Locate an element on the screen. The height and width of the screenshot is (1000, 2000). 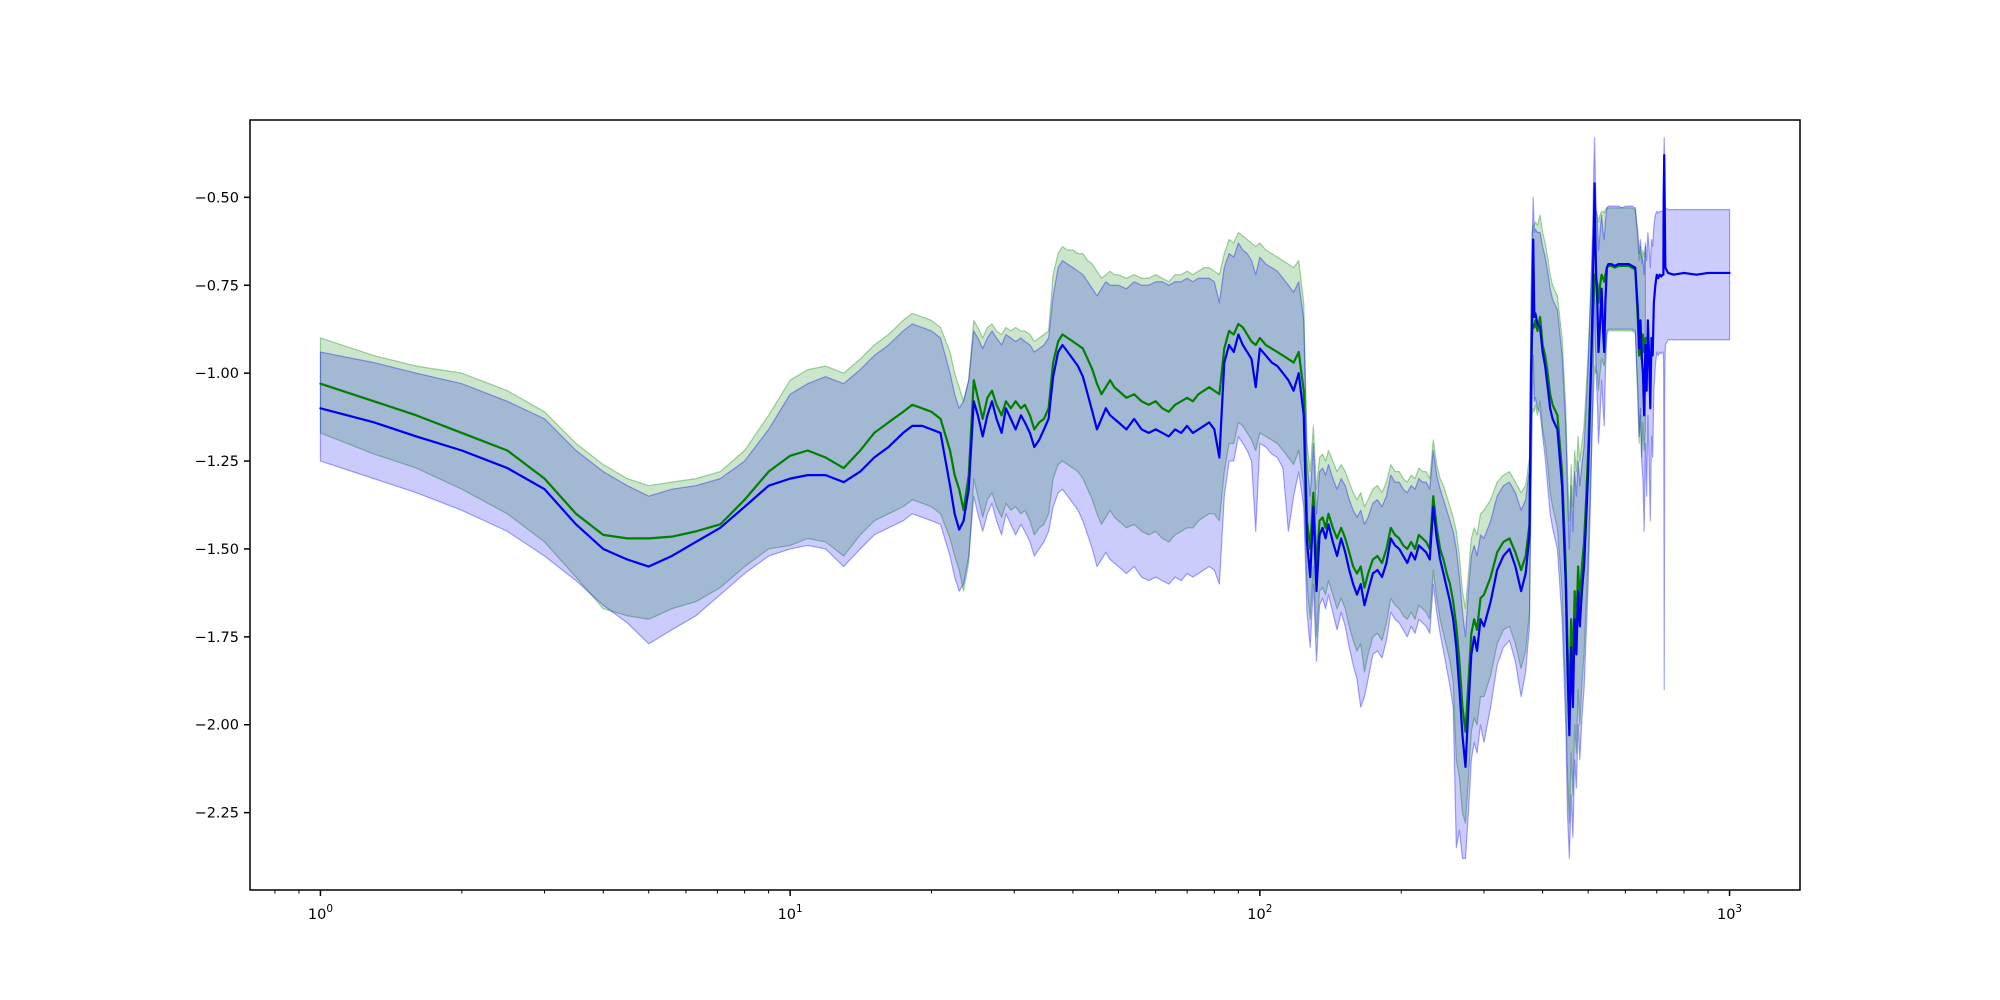
y-tick-label: −2.00 is located at coordinates (217, 726).